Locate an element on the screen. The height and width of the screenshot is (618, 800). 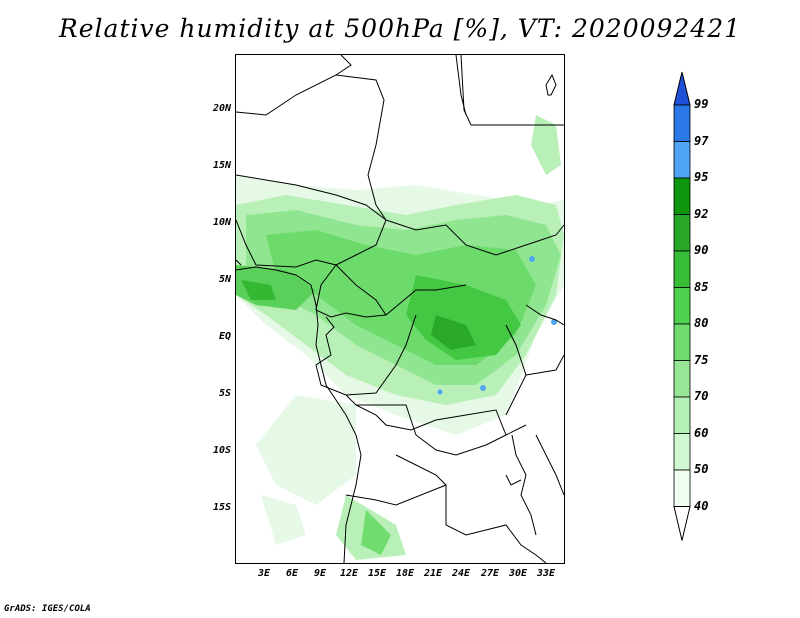
grads-credit: GrADS: IGES/COLA is located at coordinates (47, 609).